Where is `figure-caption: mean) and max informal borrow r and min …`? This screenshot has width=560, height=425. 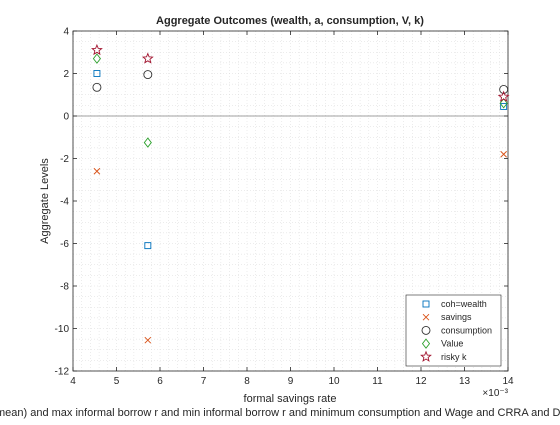
figure-caption: mean) and max informal borrow r and min … is located at coordinates (280, 413).